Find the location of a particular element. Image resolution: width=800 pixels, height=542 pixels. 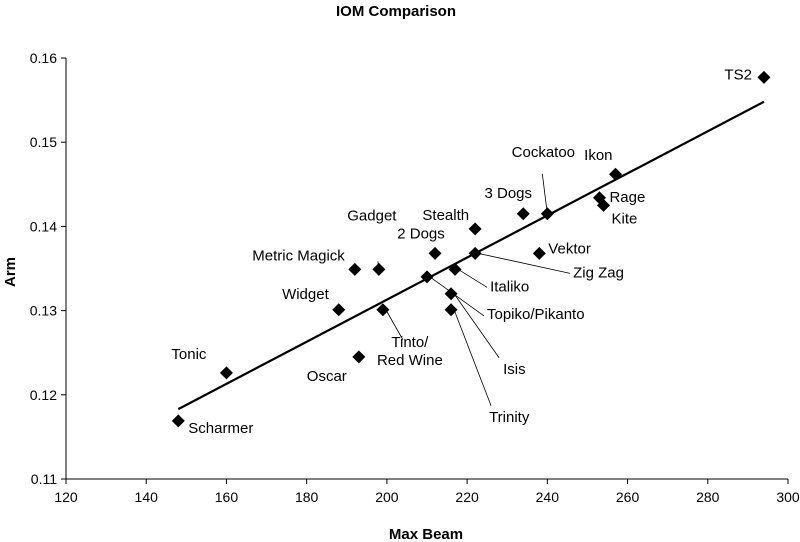

x-tick-label: 260 is located at coordinates (628, 497).